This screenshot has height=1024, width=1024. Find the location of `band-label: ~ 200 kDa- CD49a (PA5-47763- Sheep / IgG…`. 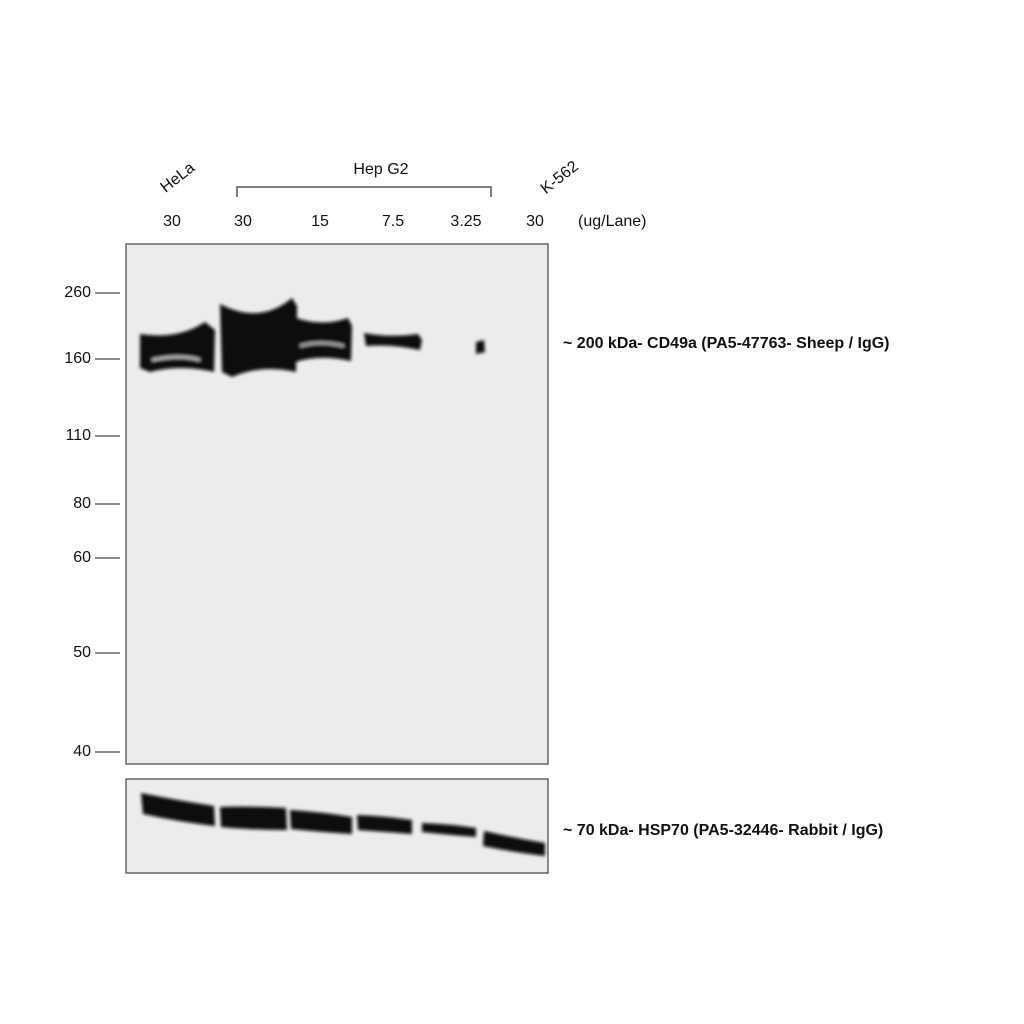

band-label: ~ 200 kDa- CD49a (PA5-47763- Sheep / IgG… is located at coordinates (726, 343).